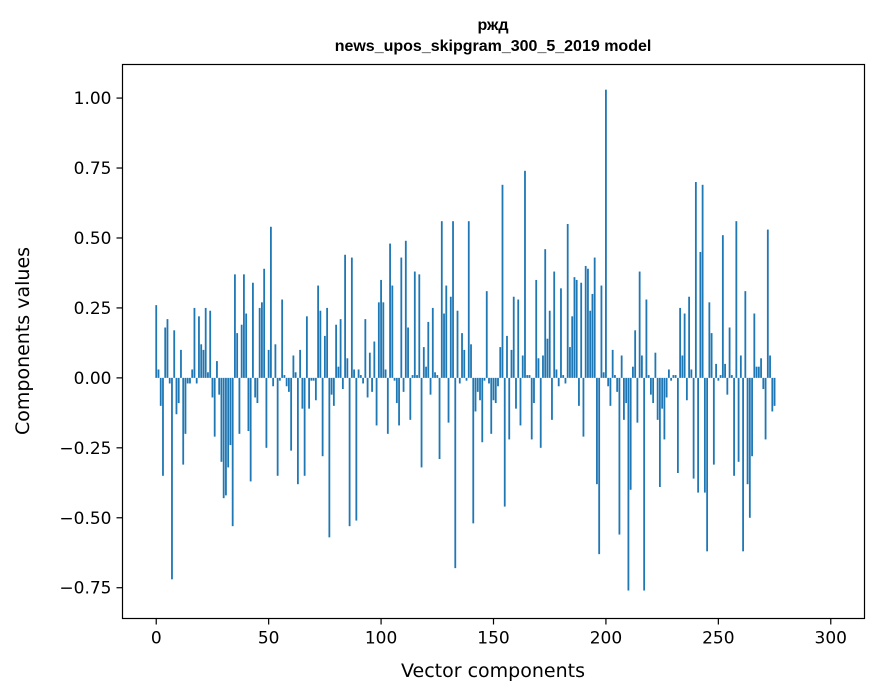 This screenshot has width=880, height=696. Describe the element at coordinates (718, 639) in the screenshot. I see `x-tick-label: 250` at that location.